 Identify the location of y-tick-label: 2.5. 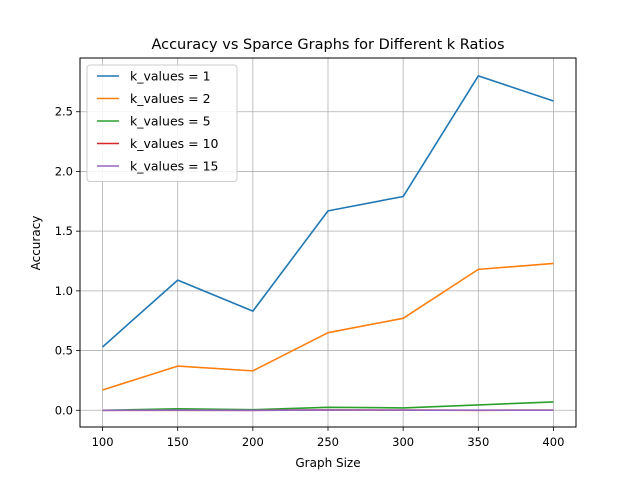
(64, 112).